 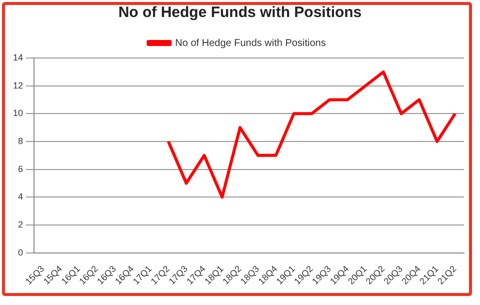 What do you see at coordinates (21, 224) in the screenshot?
I see `y-tick-label: 2` at bounding box center [21, 224].